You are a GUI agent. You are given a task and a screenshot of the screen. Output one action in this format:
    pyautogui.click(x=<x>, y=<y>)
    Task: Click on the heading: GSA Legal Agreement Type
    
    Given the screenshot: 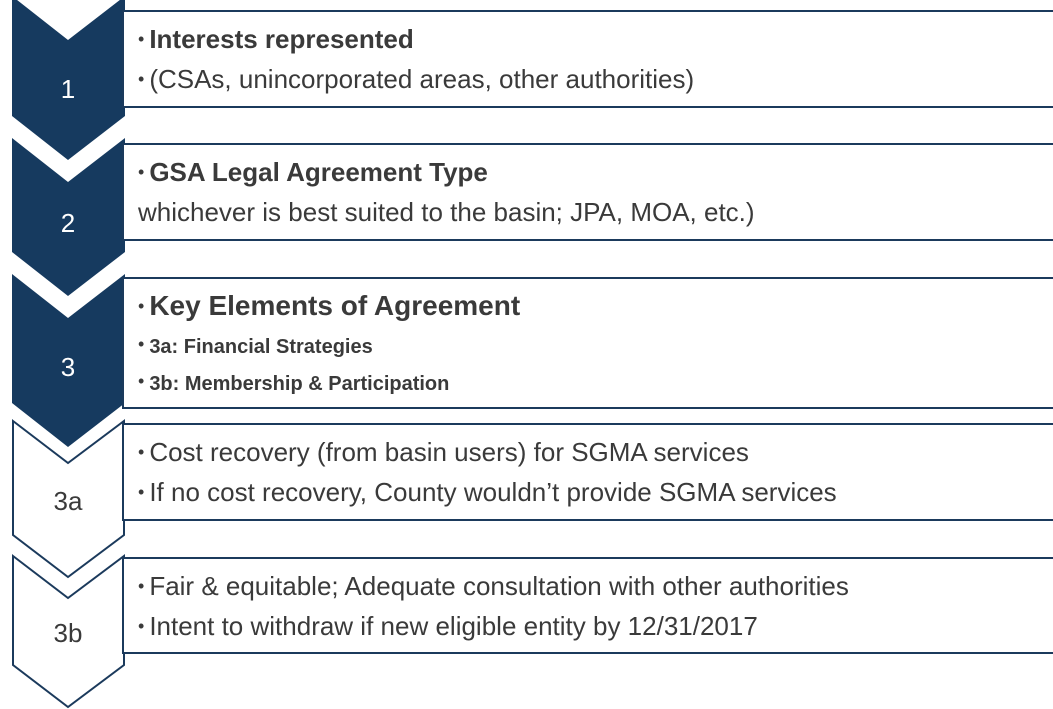 What is the action you would take?
    pyautogui.click(x=595, y=172)
    